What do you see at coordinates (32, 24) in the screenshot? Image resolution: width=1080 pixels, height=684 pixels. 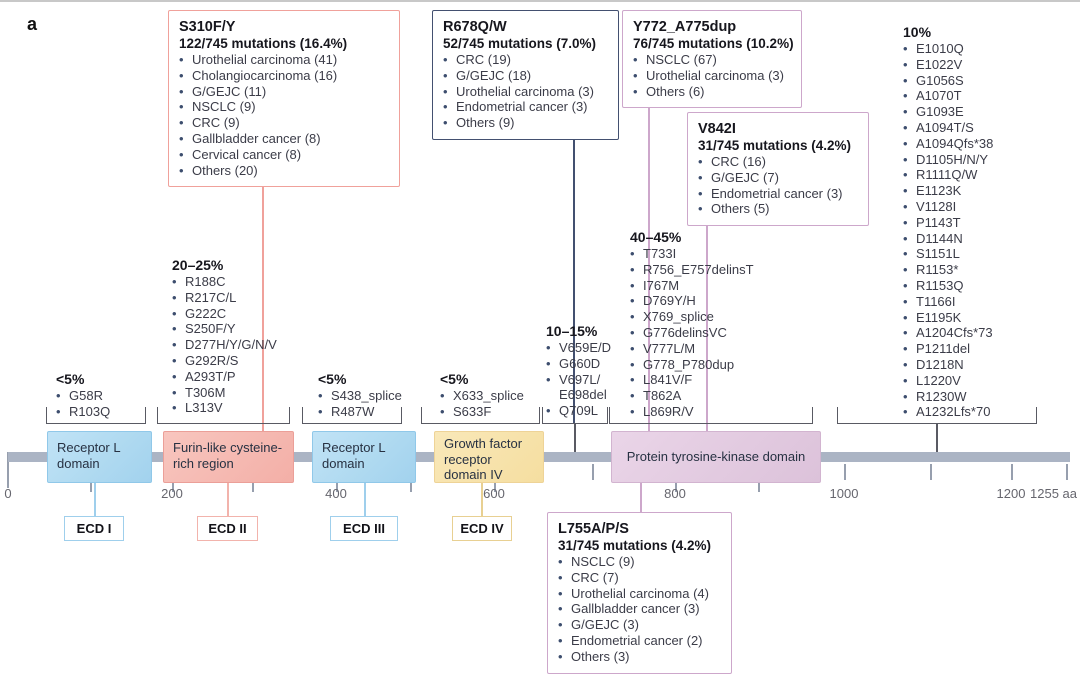 I see `panel-letter: a` at bounding box center [32, 24].